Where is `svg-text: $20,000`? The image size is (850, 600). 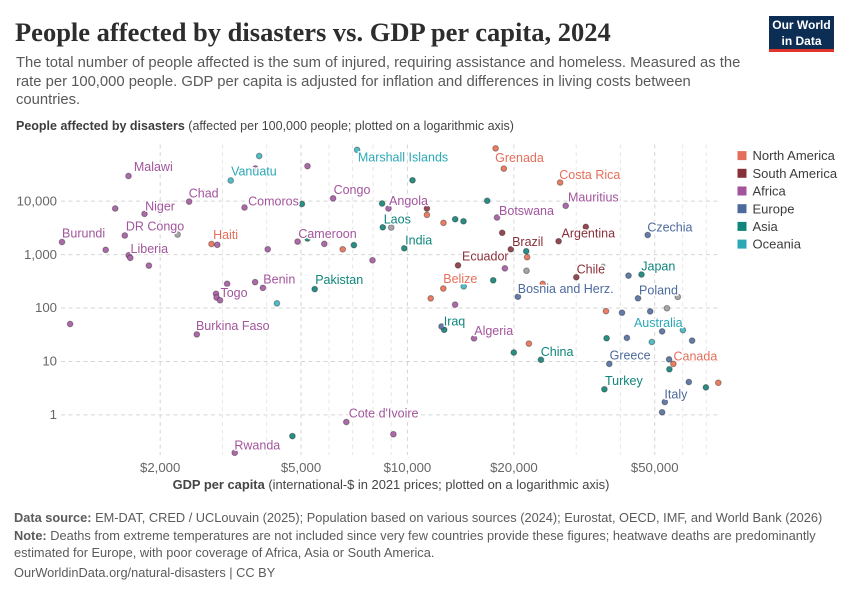
svg-text: $20,000 is located at coordinates (514, 467).